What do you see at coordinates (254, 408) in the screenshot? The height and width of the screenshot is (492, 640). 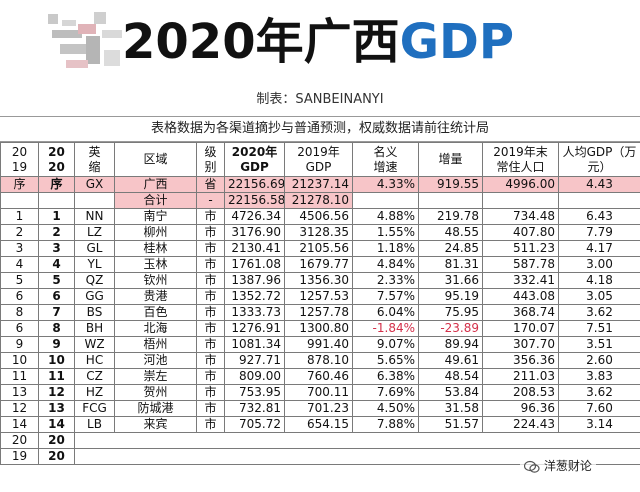 I see `cell: 732.81` at bounding box center [254, 408].